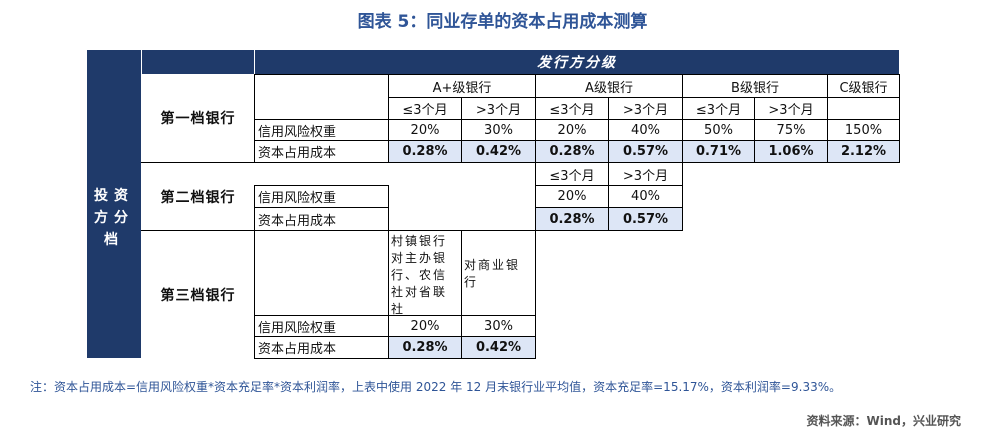 The height and width of the screenshot is (444, 1005). I want to click on group-c: C级银行, so click(863, 86).